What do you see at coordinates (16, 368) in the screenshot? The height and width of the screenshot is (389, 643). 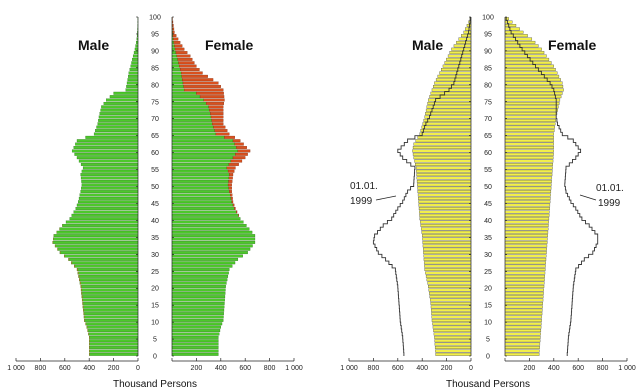 I see `x-tick-label-0: 1 000` at bounding box center [16, 368].